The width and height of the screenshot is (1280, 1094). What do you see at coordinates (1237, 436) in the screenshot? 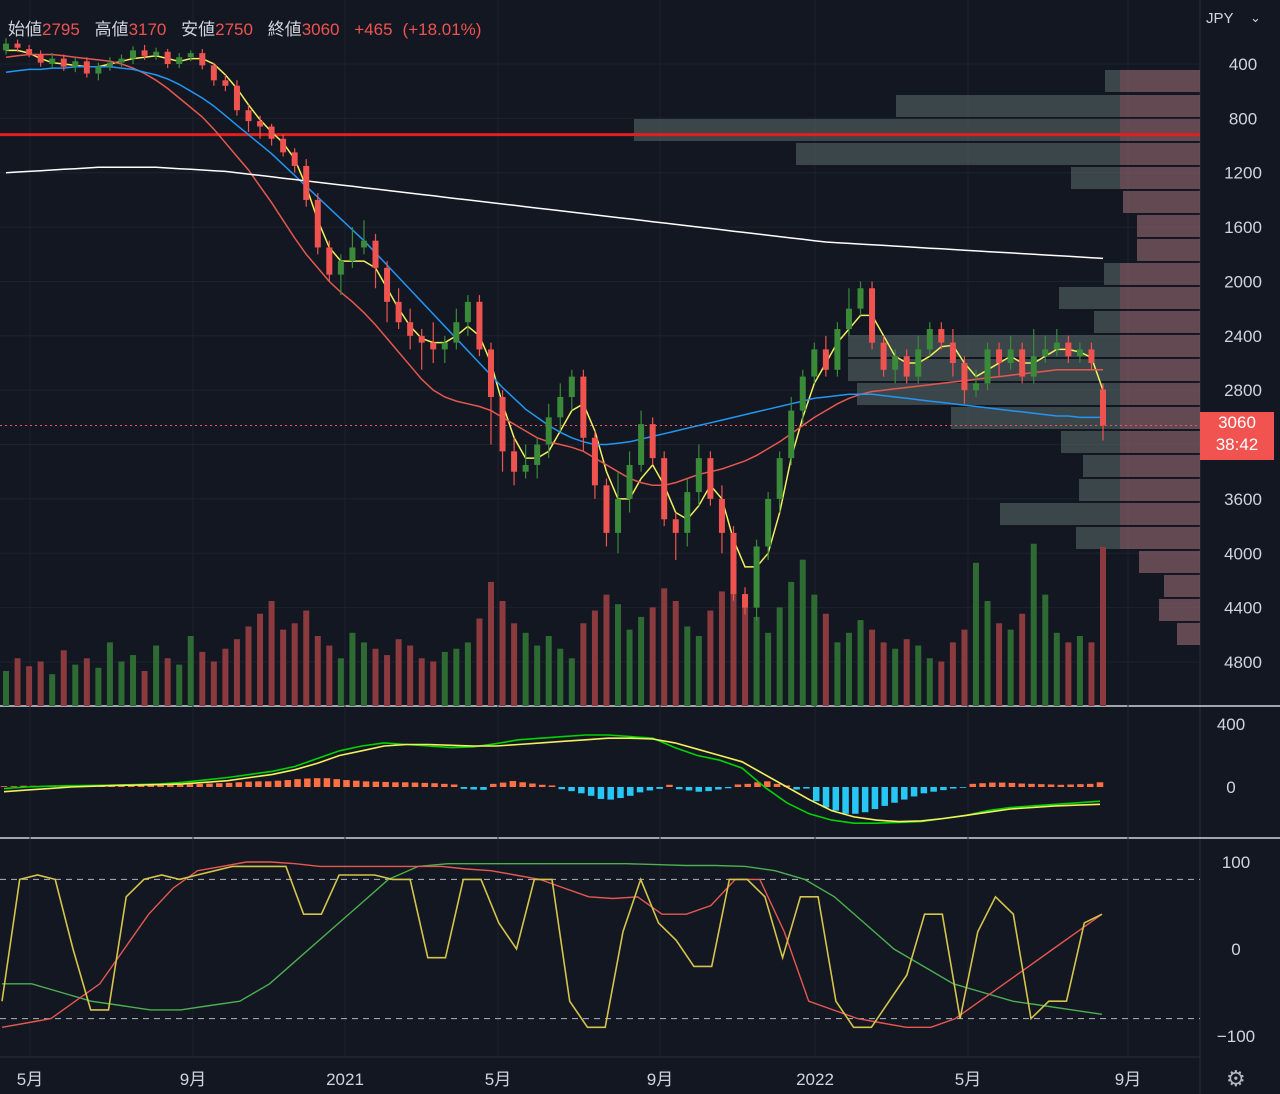
I see `last-price-badge: 3060 38:42` at bounding box center [1237, 436].